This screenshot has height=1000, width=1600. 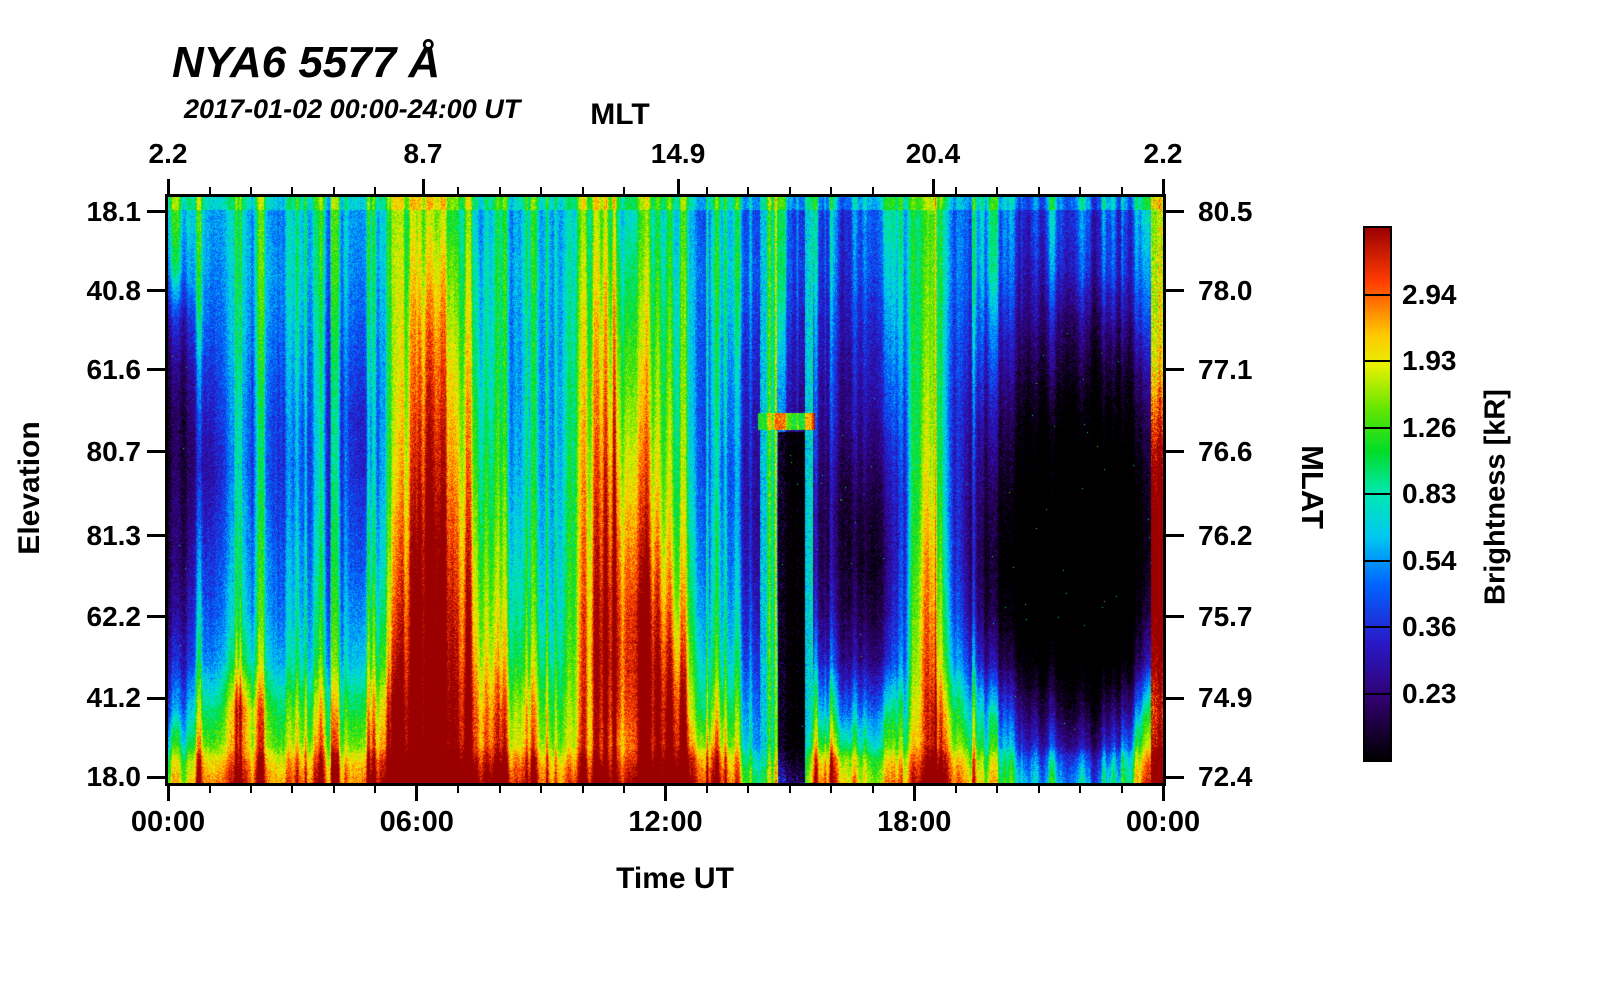 What do you see at coordinates (306, 62) in the screenshot?
I see `chart-title: NYA6 5577 Å` at bounding box center [306, 62].